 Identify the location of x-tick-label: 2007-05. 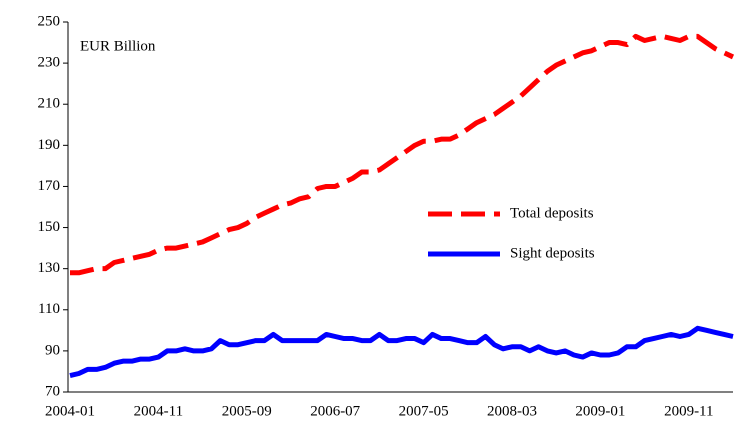
(424, 411).